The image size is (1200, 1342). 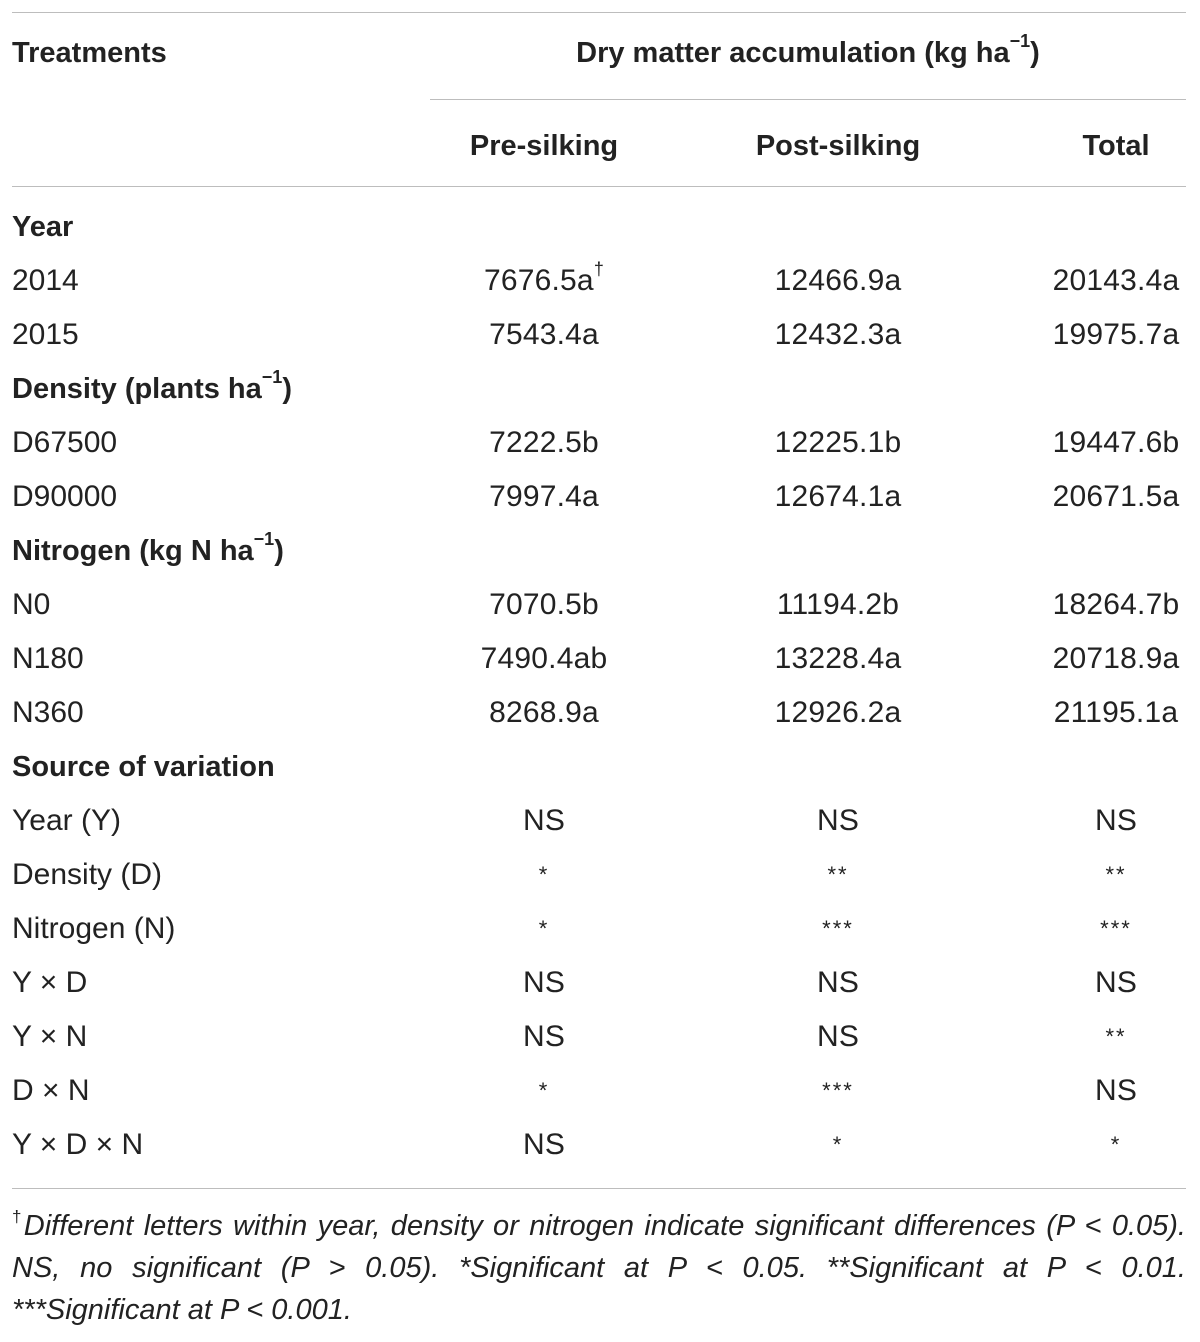 What do you see at coordinates (87, 874) in the screenshot?
I see `row-label: Density (D)` at bounding box center [87, 874].